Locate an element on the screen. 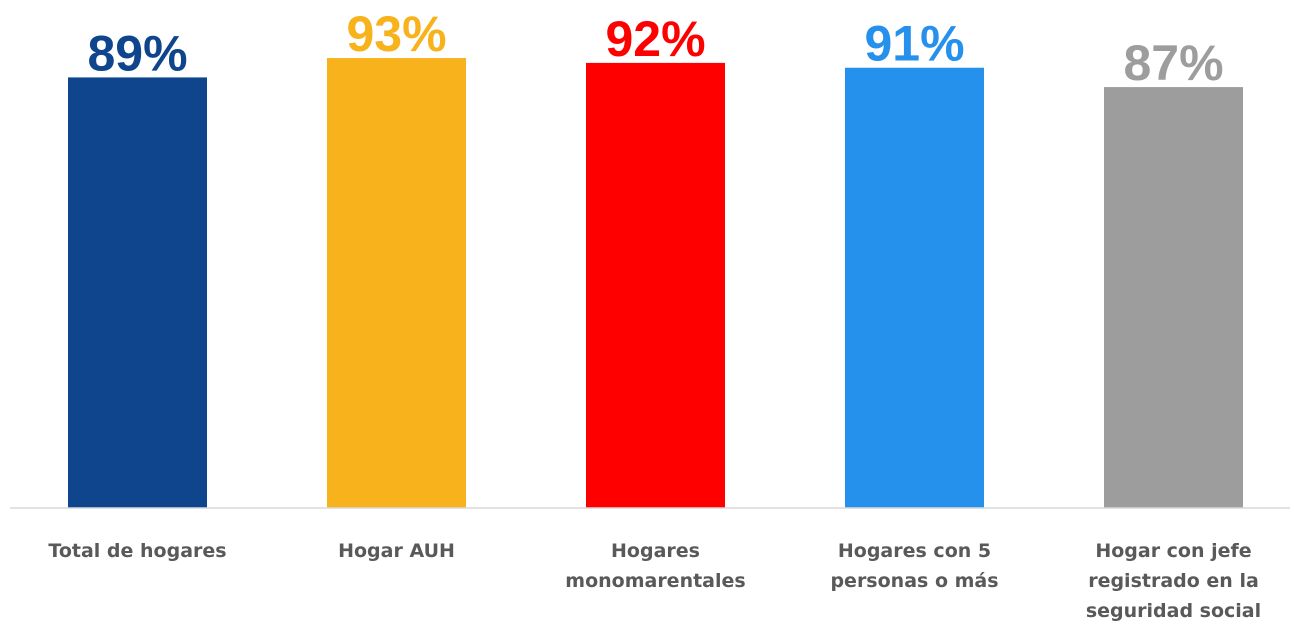 This screenshot has width=1295, height=632. value-label: 91% is located at coordinates (914, 44).